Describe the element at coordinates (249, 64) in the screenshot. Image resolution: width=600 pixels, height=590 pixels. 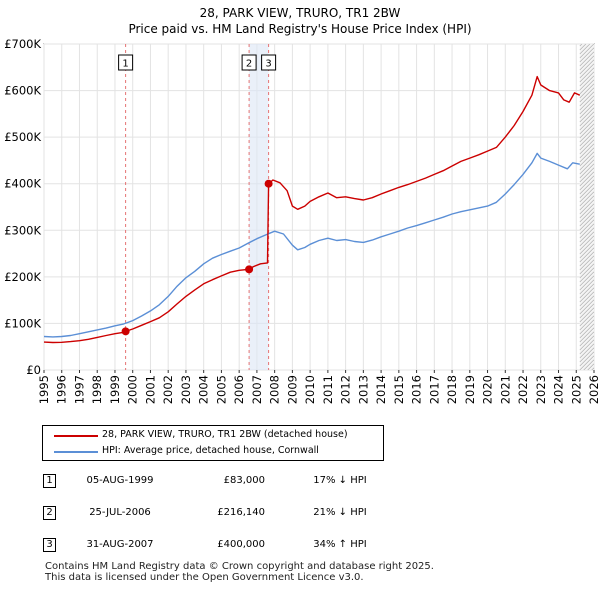
I see `sale-label-text: 2` at that location.